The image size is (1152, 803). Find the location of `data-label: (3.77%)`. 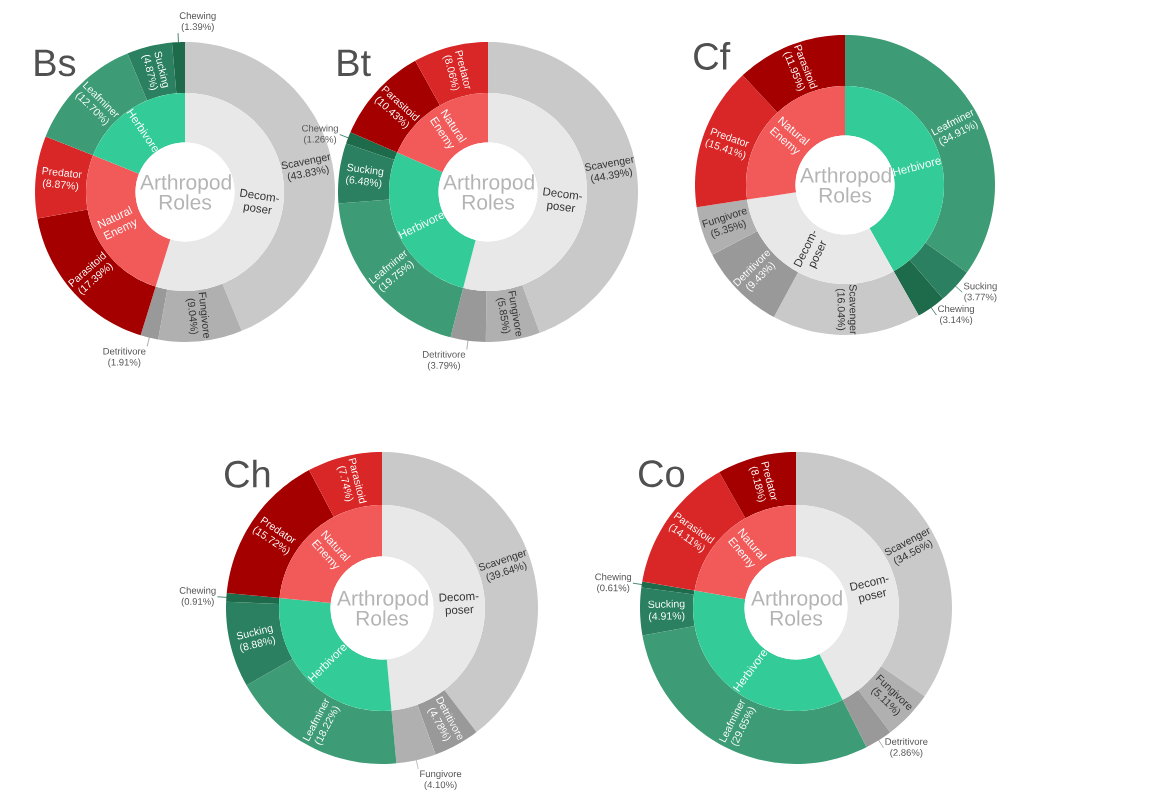

data-label: (3.77%) is located at coordinates (980, 298).